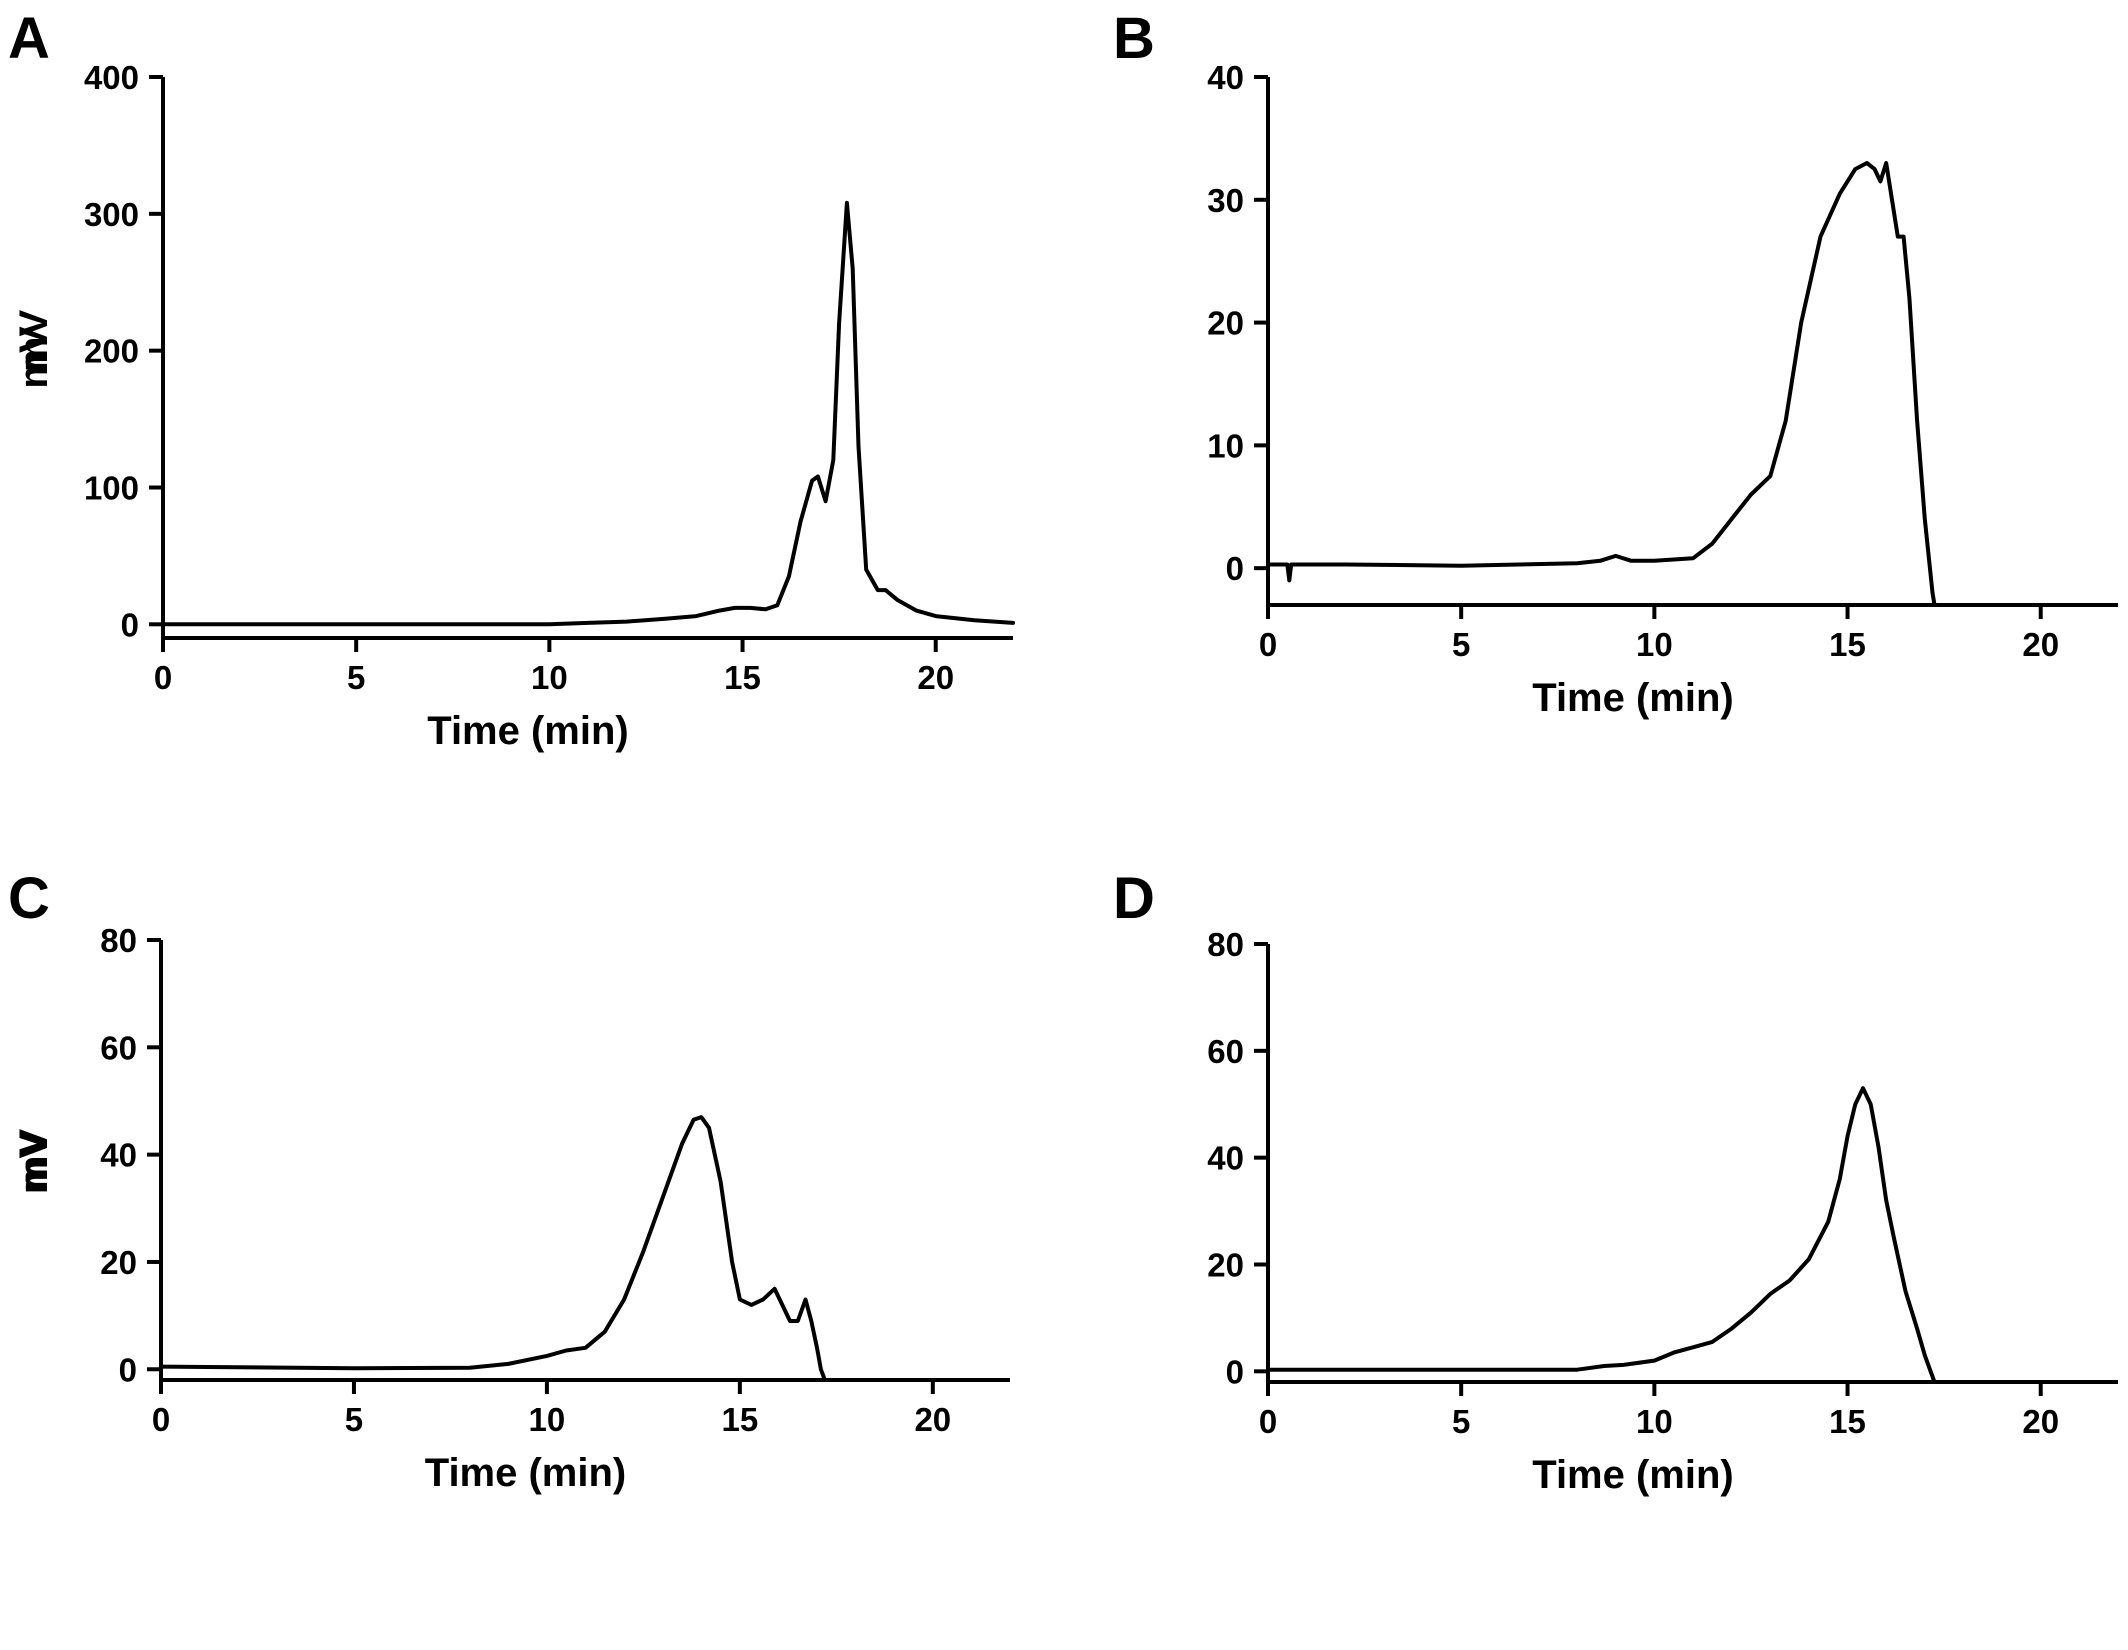 This screenshot has height=1650, width=2128. What do you see at coordinates (932, 1419) in the screenshot?
I see `x-tick-label-c: 20` at bounding box center [932, 1419].